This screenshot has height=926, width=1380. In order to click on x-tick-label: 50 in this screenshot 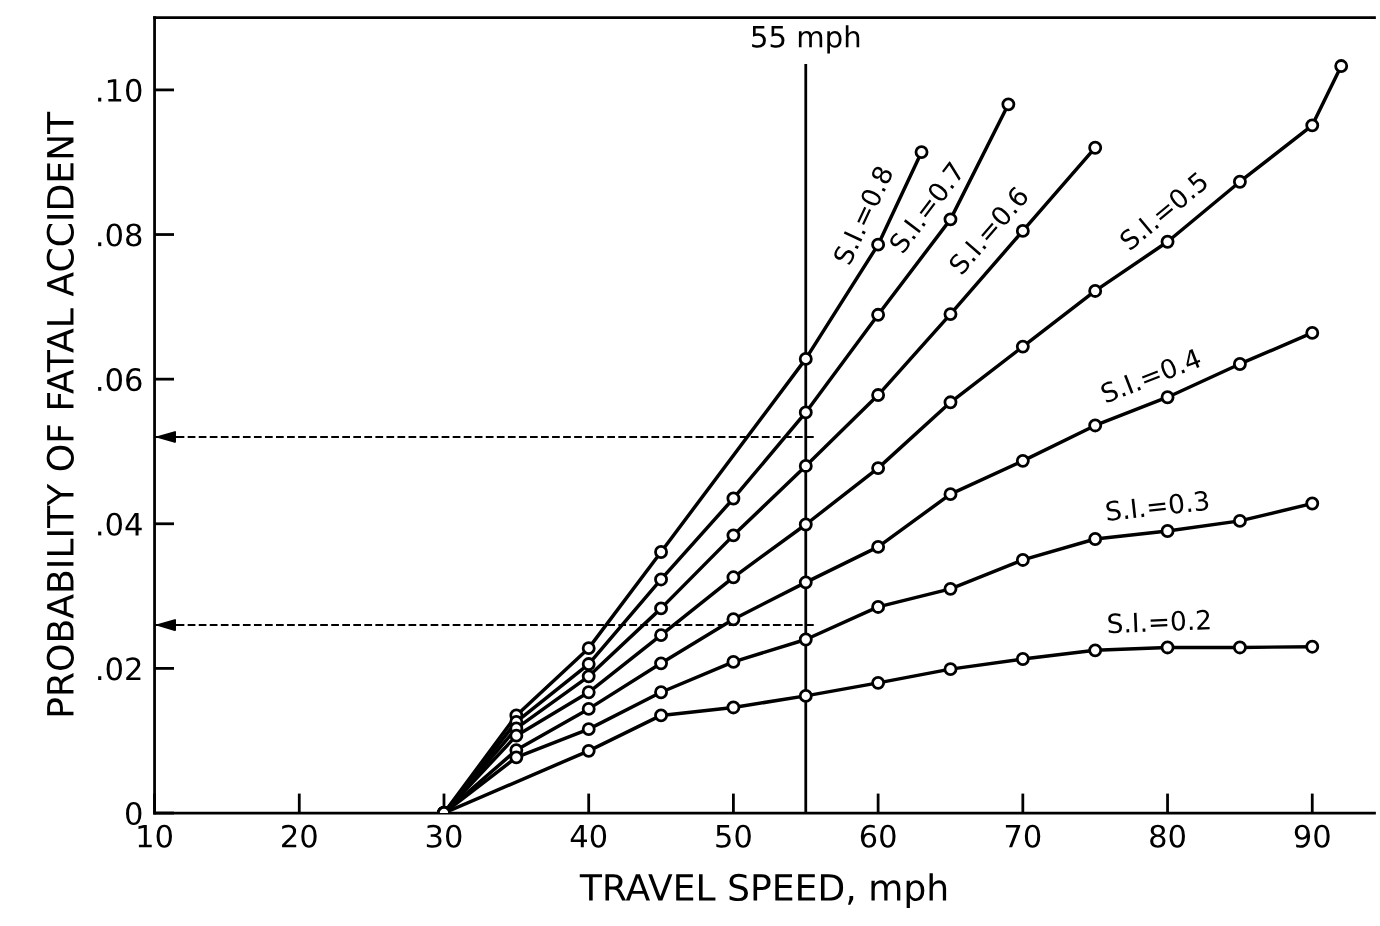, I will do `click(733, 836)`.